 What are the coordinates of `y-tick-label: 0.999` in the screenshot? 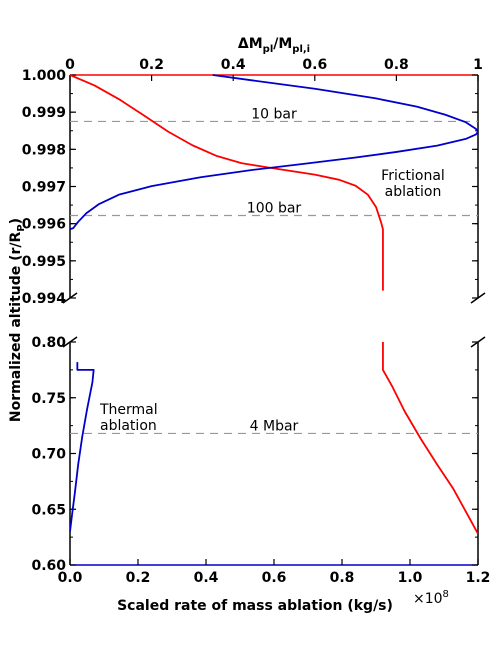 It's located at (44, 113).